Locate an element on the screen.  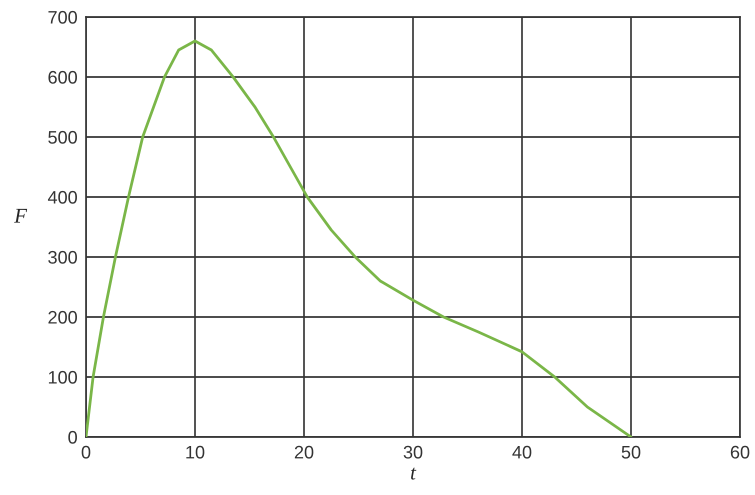
y-axis-title: F is located at coordinates (21, 215).